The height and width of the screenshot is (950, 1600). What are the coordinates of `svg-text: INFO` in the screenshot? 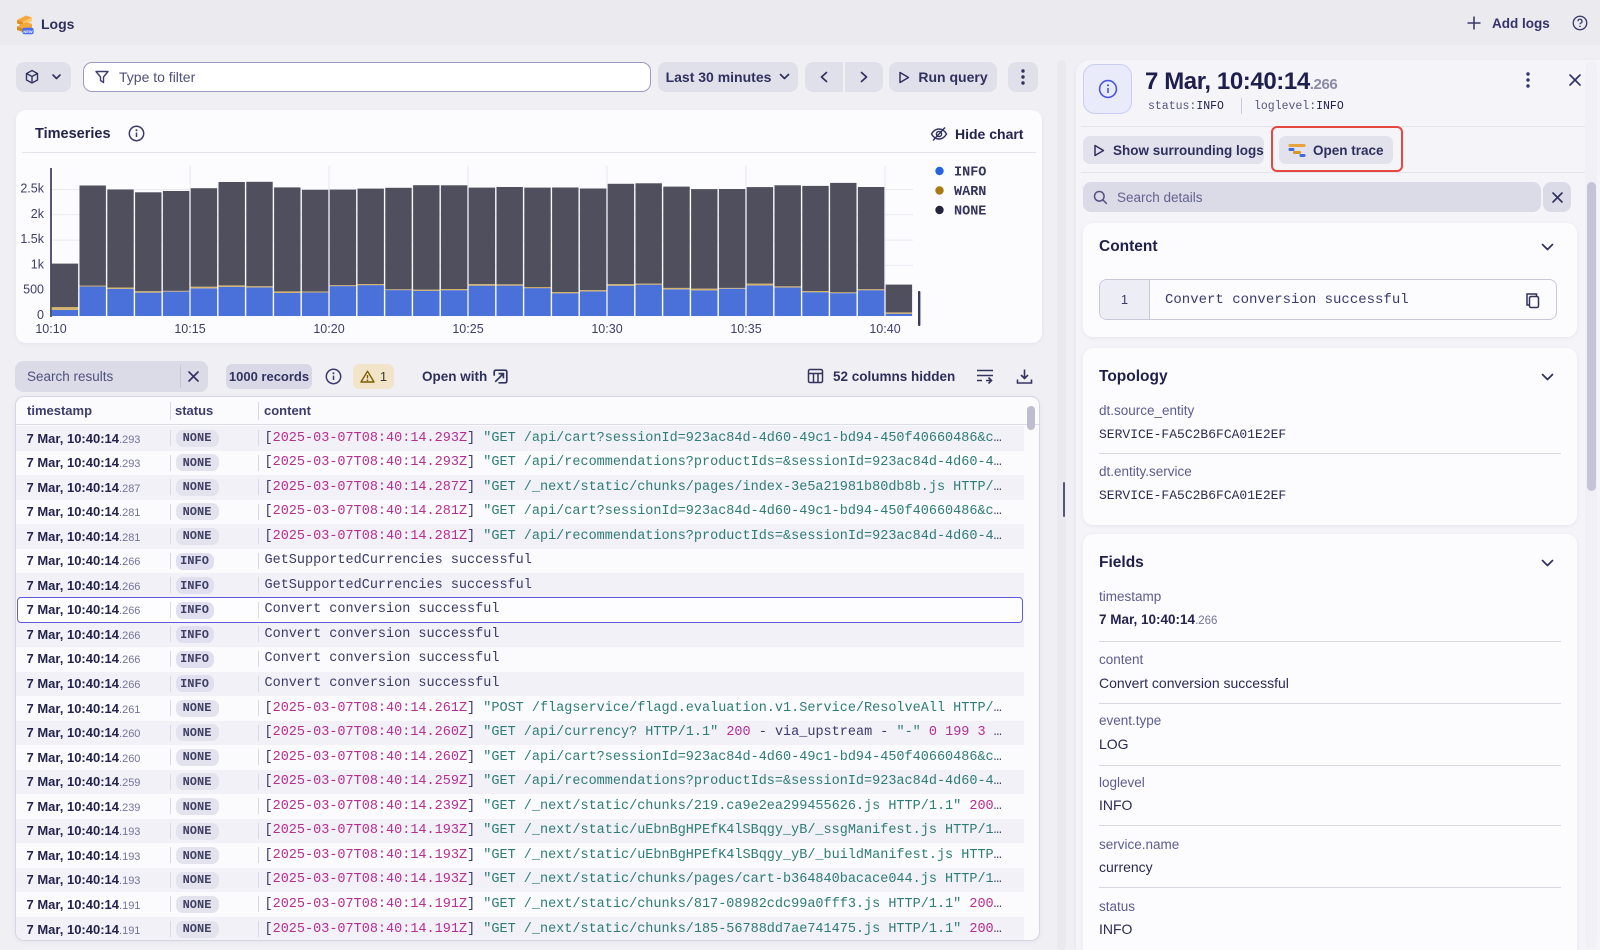 It's located at (970, 173).